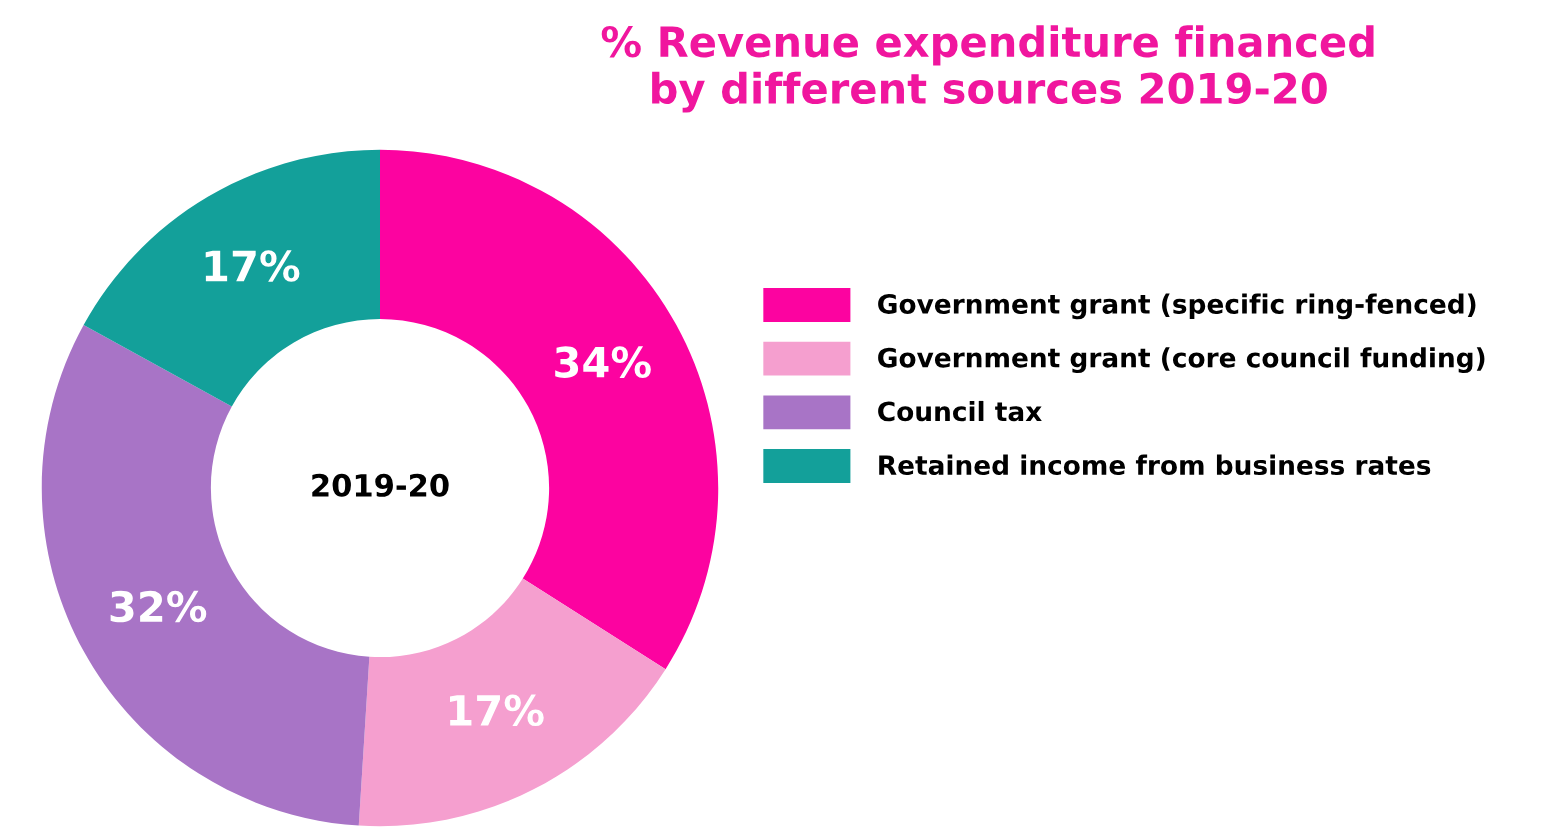  What do you see at coordinates (1181, 360) in the screenshot?
I see `legend-label: Government grant (core council funding)` at bounding box center [1181, 360].